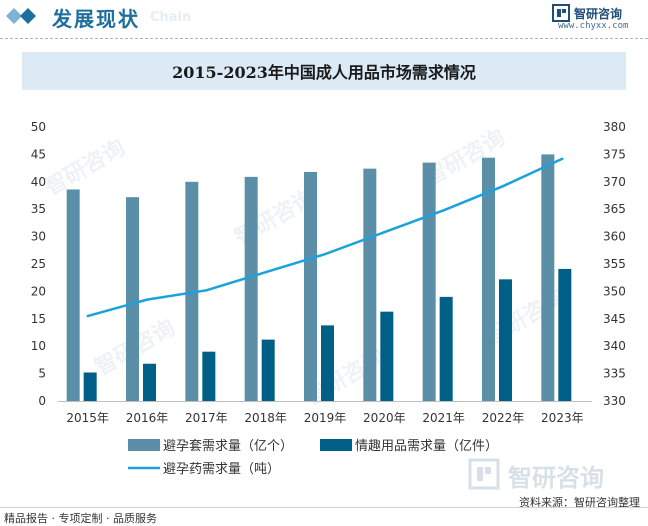 This screenshot has width=648, height=526. What do you see at coordinates (171, 17) in the screenshot?
I see `section-ghost-text: Chain` at bounding box center [171, 17].